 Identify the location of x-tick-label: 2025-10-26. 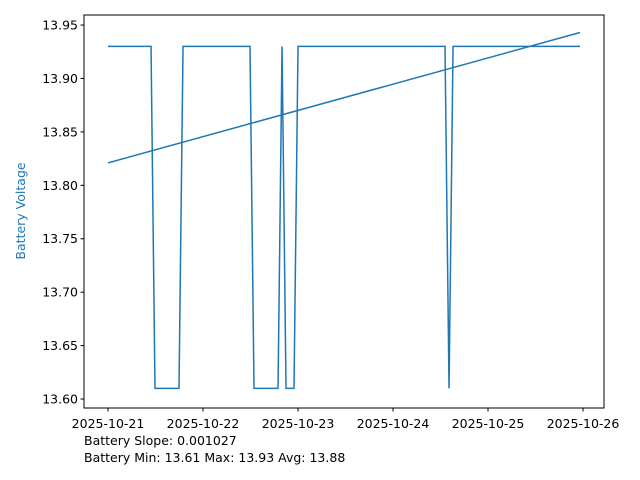
(583, 423).